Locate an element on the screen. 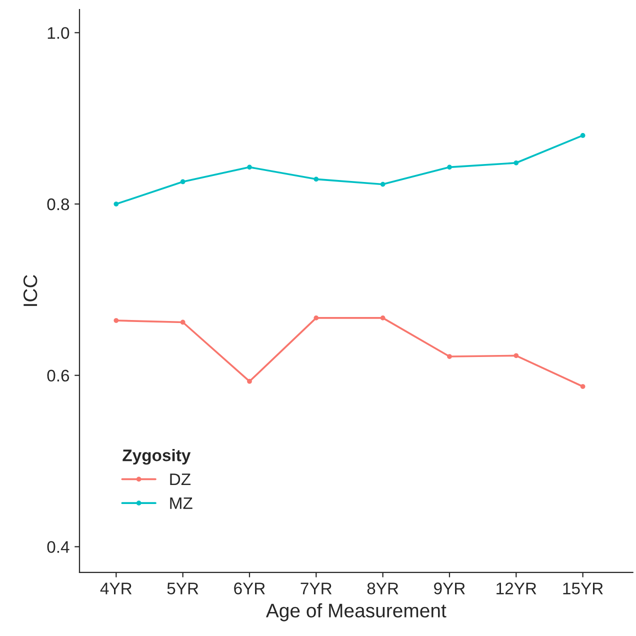 Image resolution: width=636 pixels, height=636 pixels. x-axis-title: Age of Measurement is located at coordinates (356, 612).